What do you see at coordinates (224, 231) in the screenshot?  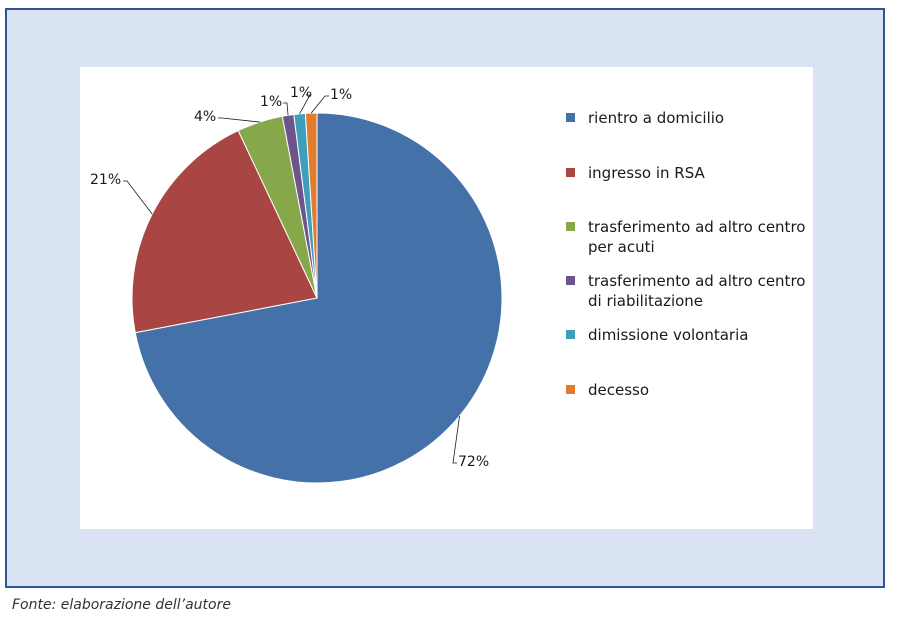 I see `pie-slice-rsa` at bounding box center [224, 231].